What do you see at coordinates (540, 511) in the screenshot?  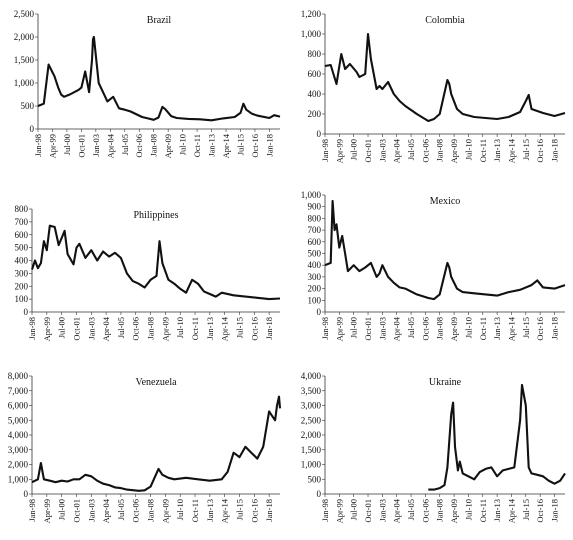 I see `ukraine-x-tick-label: Oct-16` at bounding box center [540, 511].